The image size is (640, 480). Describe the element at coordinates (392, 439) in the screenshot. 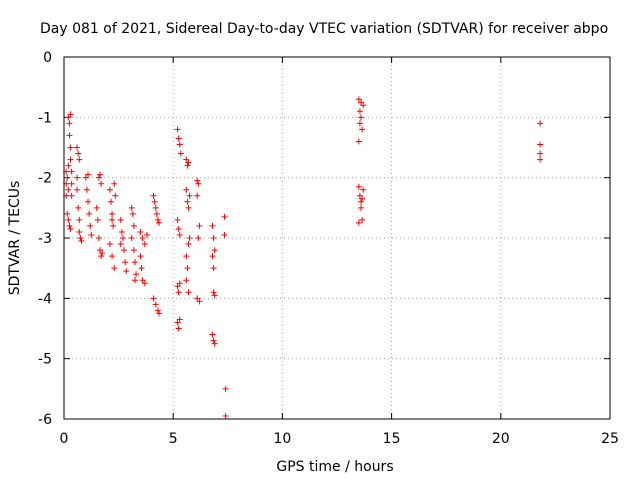

I see `x-tick-label: 15` at that location.